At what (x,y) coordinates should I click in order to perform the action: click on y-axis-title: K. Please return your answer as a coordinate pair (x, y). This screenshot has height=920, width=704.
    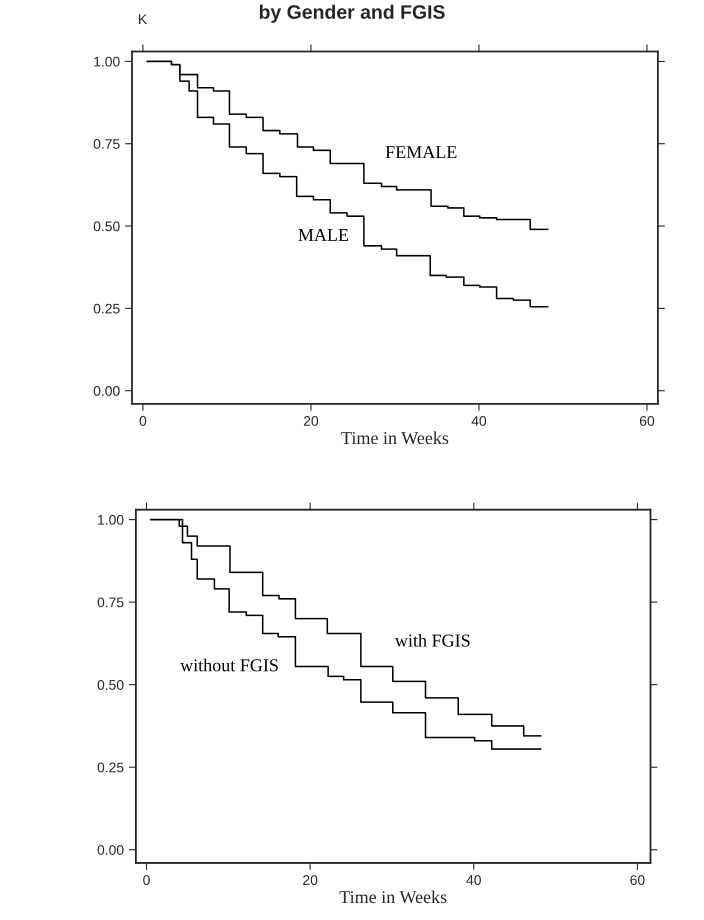
    Looking at the image, I should click on (143, 19).